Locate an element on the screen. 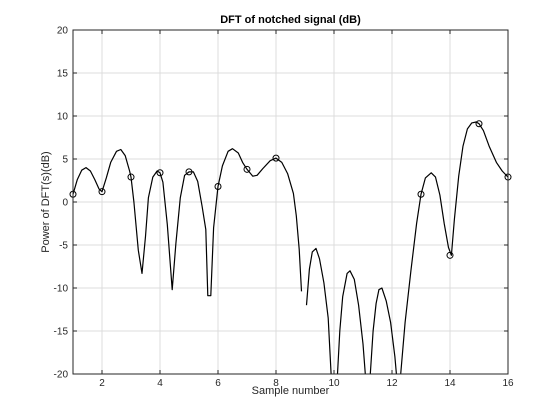  y-tick-label: -5 is located at coordinates (63, 246).